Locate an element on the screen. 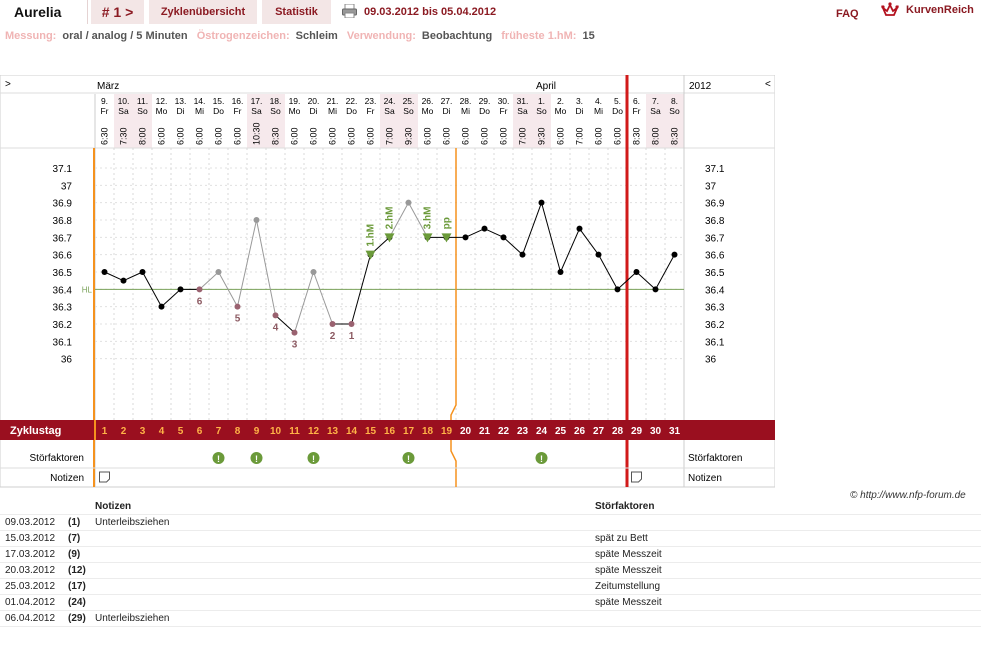 The height and width of the screenshot is (667, 981). y-tick-label: 36.9 is located at coordinates (63, 204).